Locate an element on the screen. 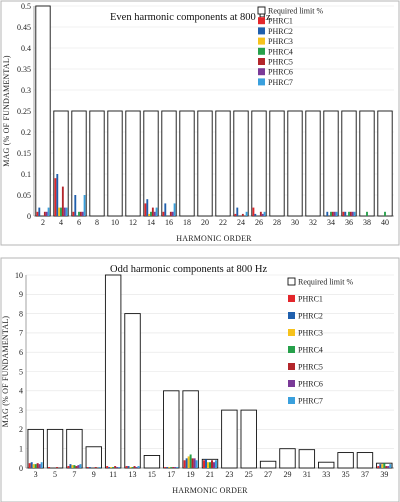 The image size is (400, 502). y-tick-label: 0.45 is located at coordinates (24, 27).